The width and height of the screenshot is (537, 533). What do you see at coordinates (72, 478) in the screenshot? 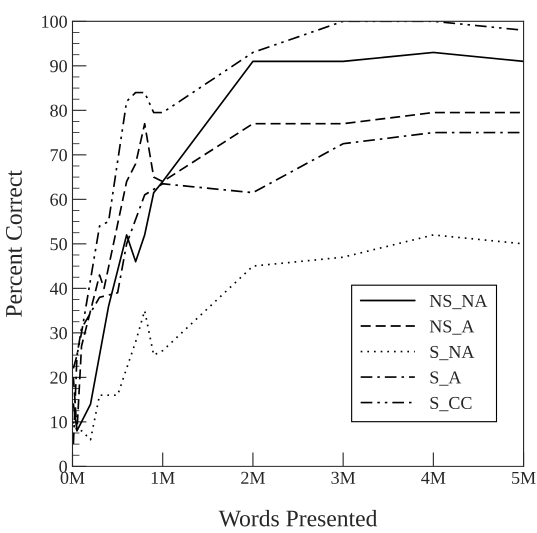
I see `x-tick-label: 0M` at bounding box center [72, 478].